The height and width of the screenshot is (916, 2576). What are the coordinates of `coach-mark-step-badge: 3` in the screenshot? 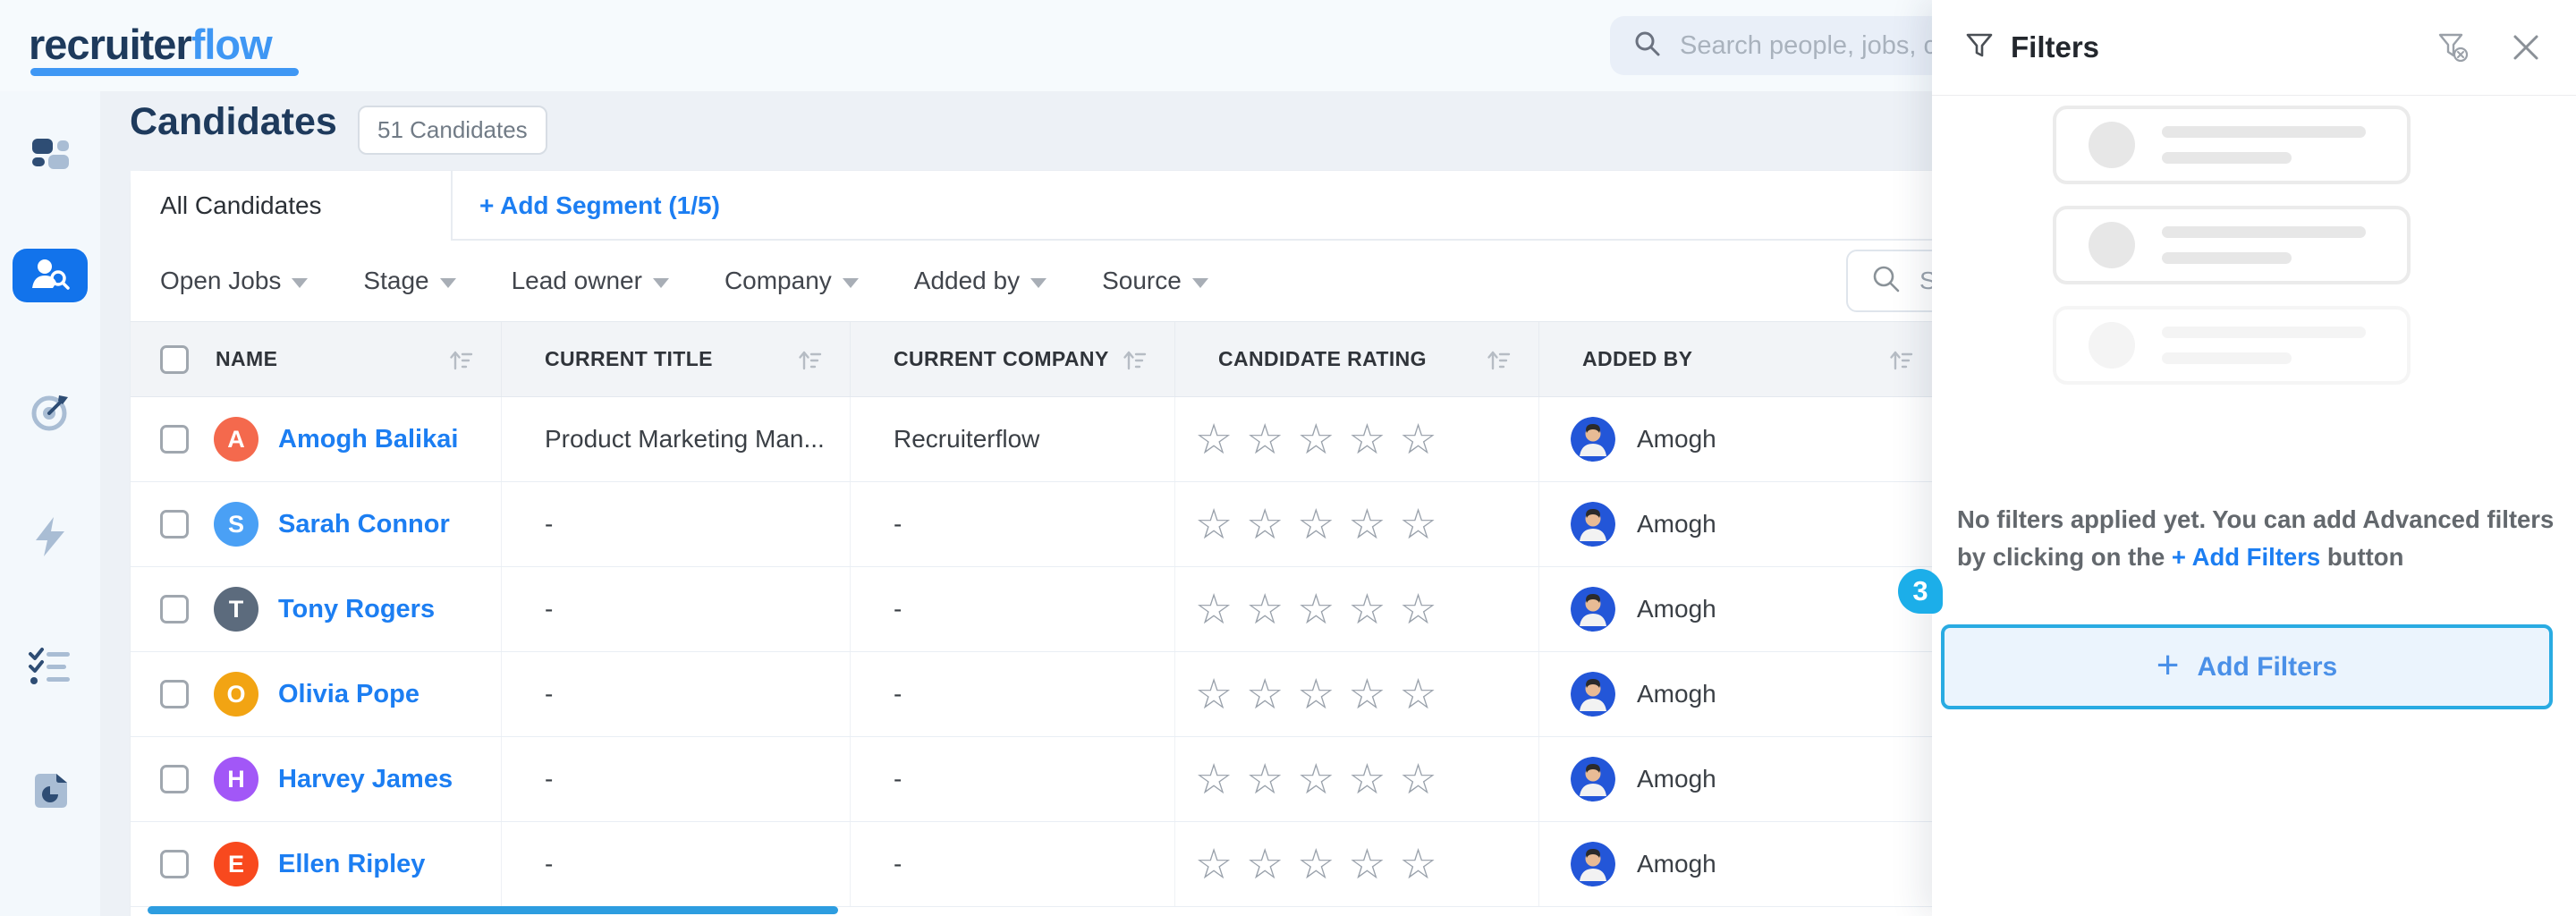 It's located at (1920, 591).